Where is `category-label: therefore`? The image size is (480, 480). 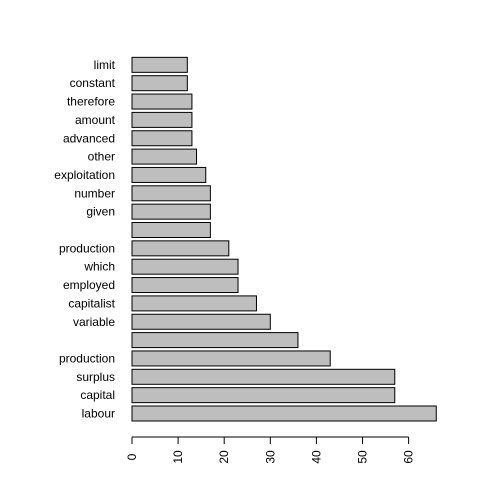 category-label: therefore is located at coordinates (91, 102).